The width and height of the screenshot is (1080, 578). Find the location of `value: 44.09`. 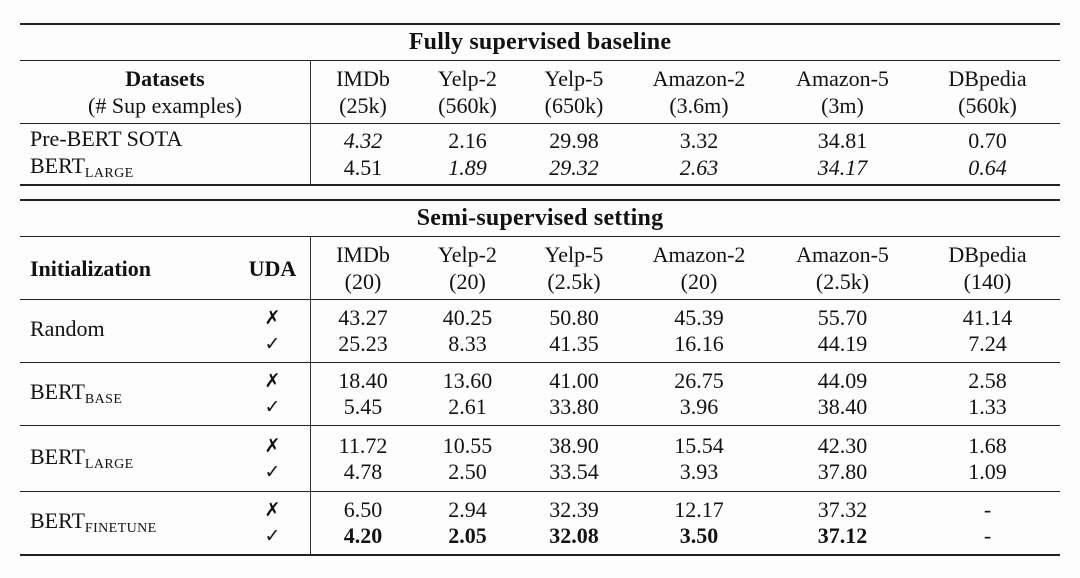

value: 44.09 is located at coordinates (842, 380).